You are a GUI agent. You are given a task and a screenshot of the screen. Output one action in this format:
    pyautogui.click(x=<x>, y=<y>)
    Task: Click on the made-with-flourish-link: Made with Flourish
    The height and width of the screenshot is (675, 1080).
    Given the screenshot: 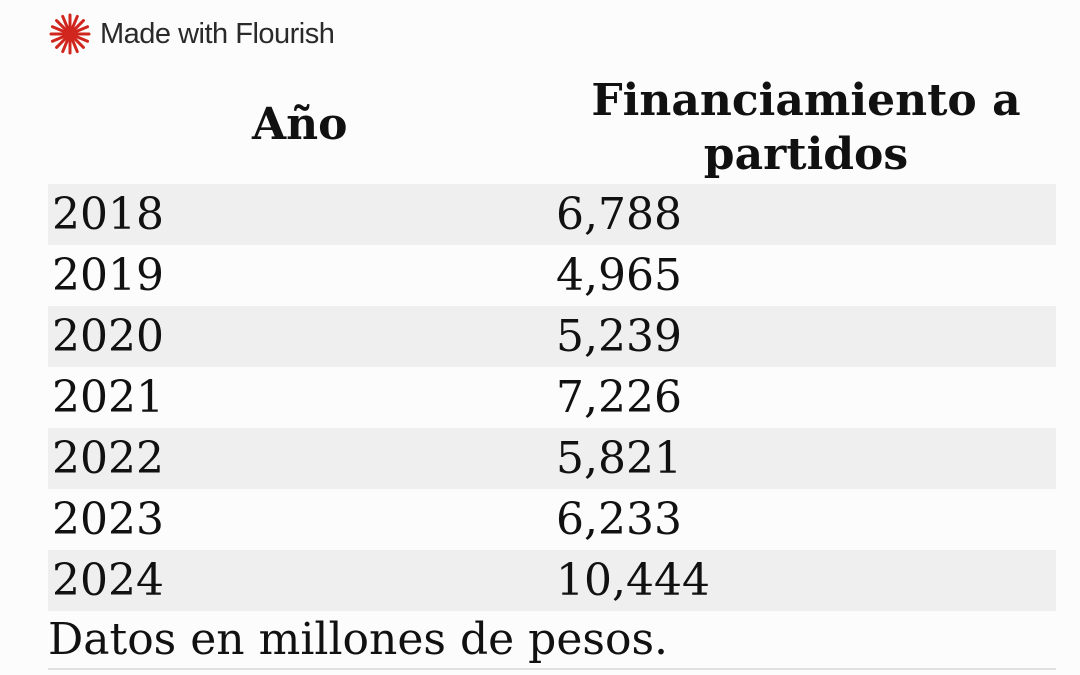 What is the action you would take?
    pyautogui.click(x=191, y=34)
    